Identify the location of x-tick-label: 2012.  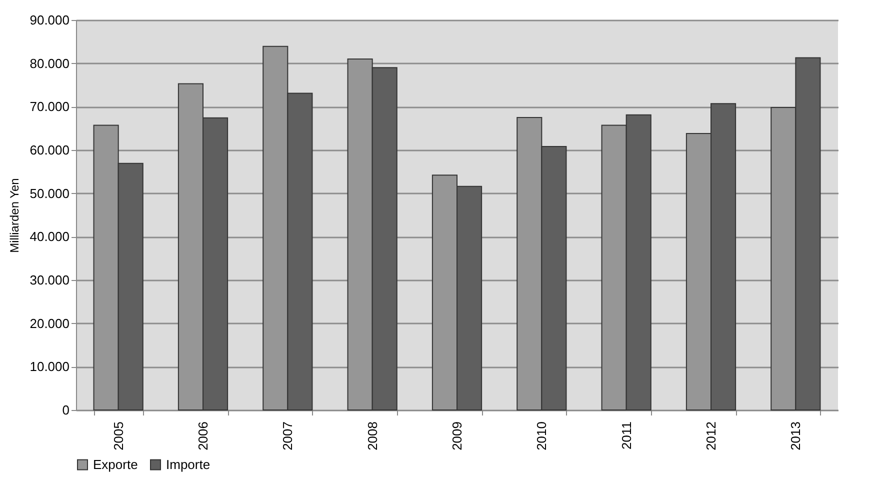
(711, 436).